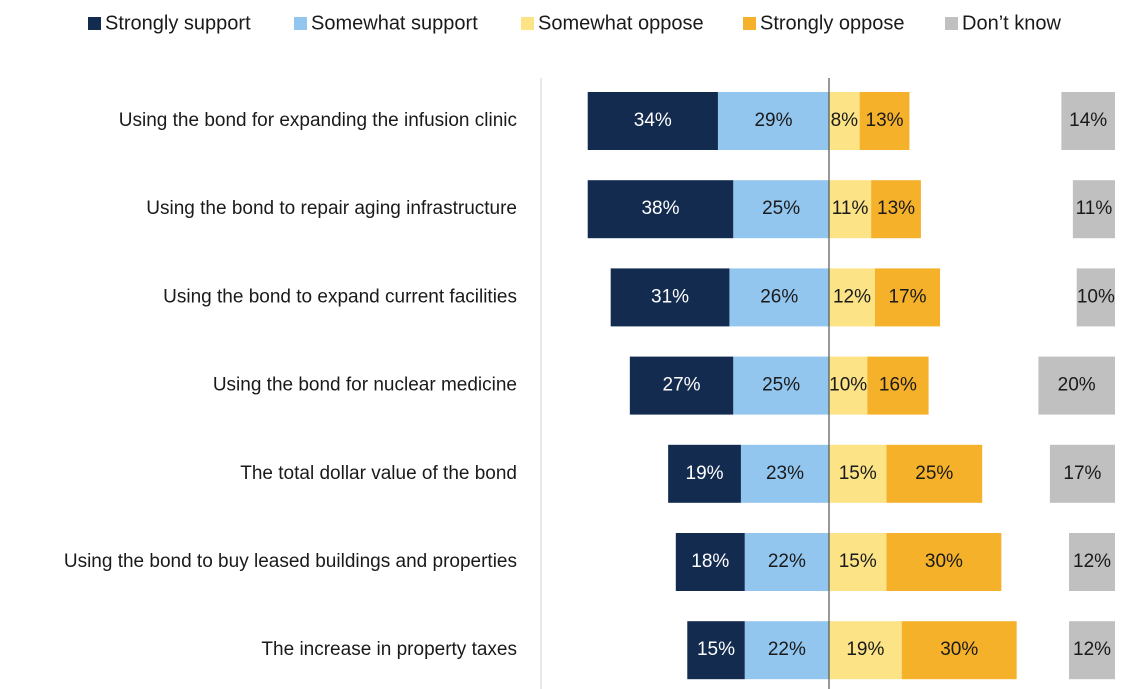  Describe the element at coordinates (621, 23) in the screenshot. I see `legend-label: Somewhat oppose` at that location.